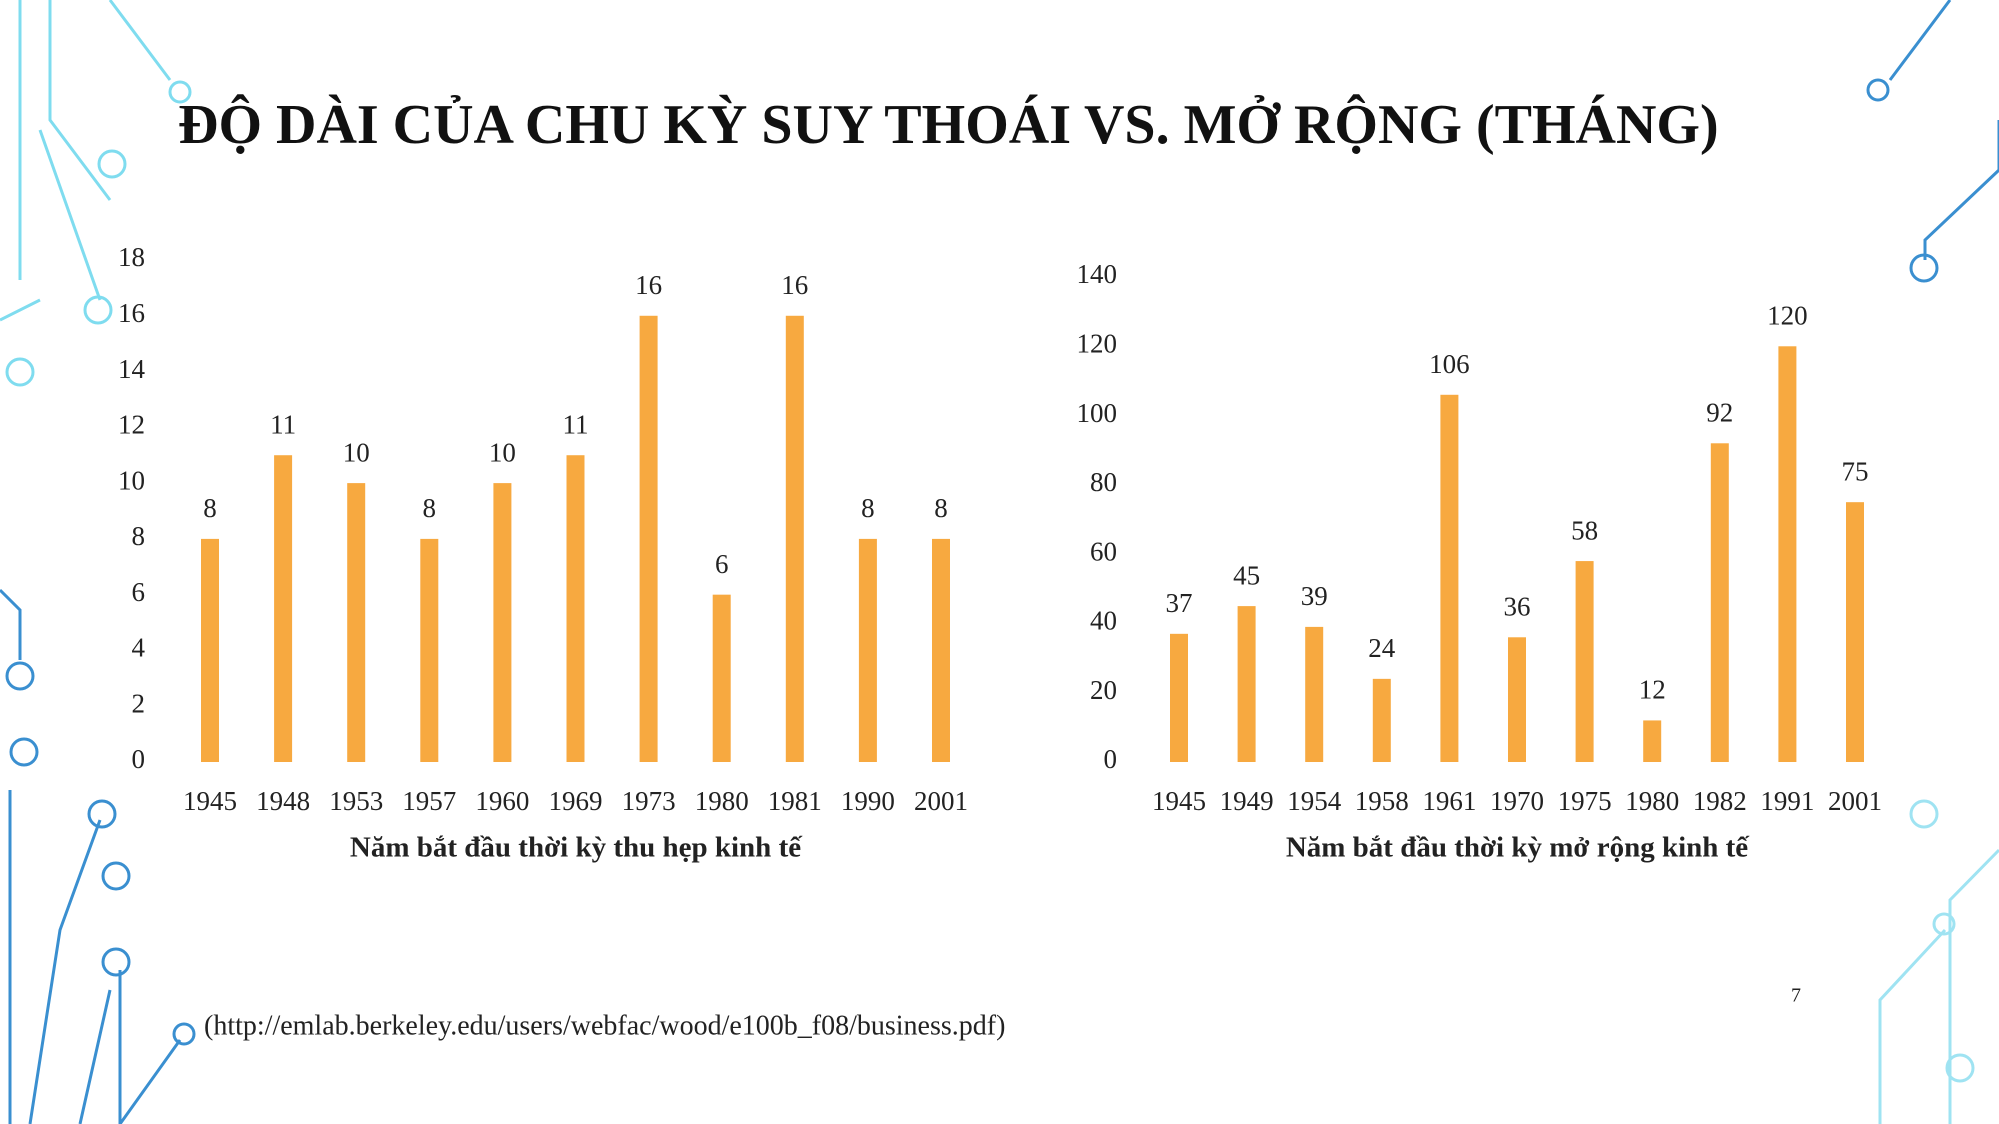 The image size is (1999, 1124). What do you see at coordinates (1518, 848) in the screenshot?
I see `x-axis-title: Năm bắt đầu thời kỳ mở rộng kinh tế` at bounding box center [1518, 848].